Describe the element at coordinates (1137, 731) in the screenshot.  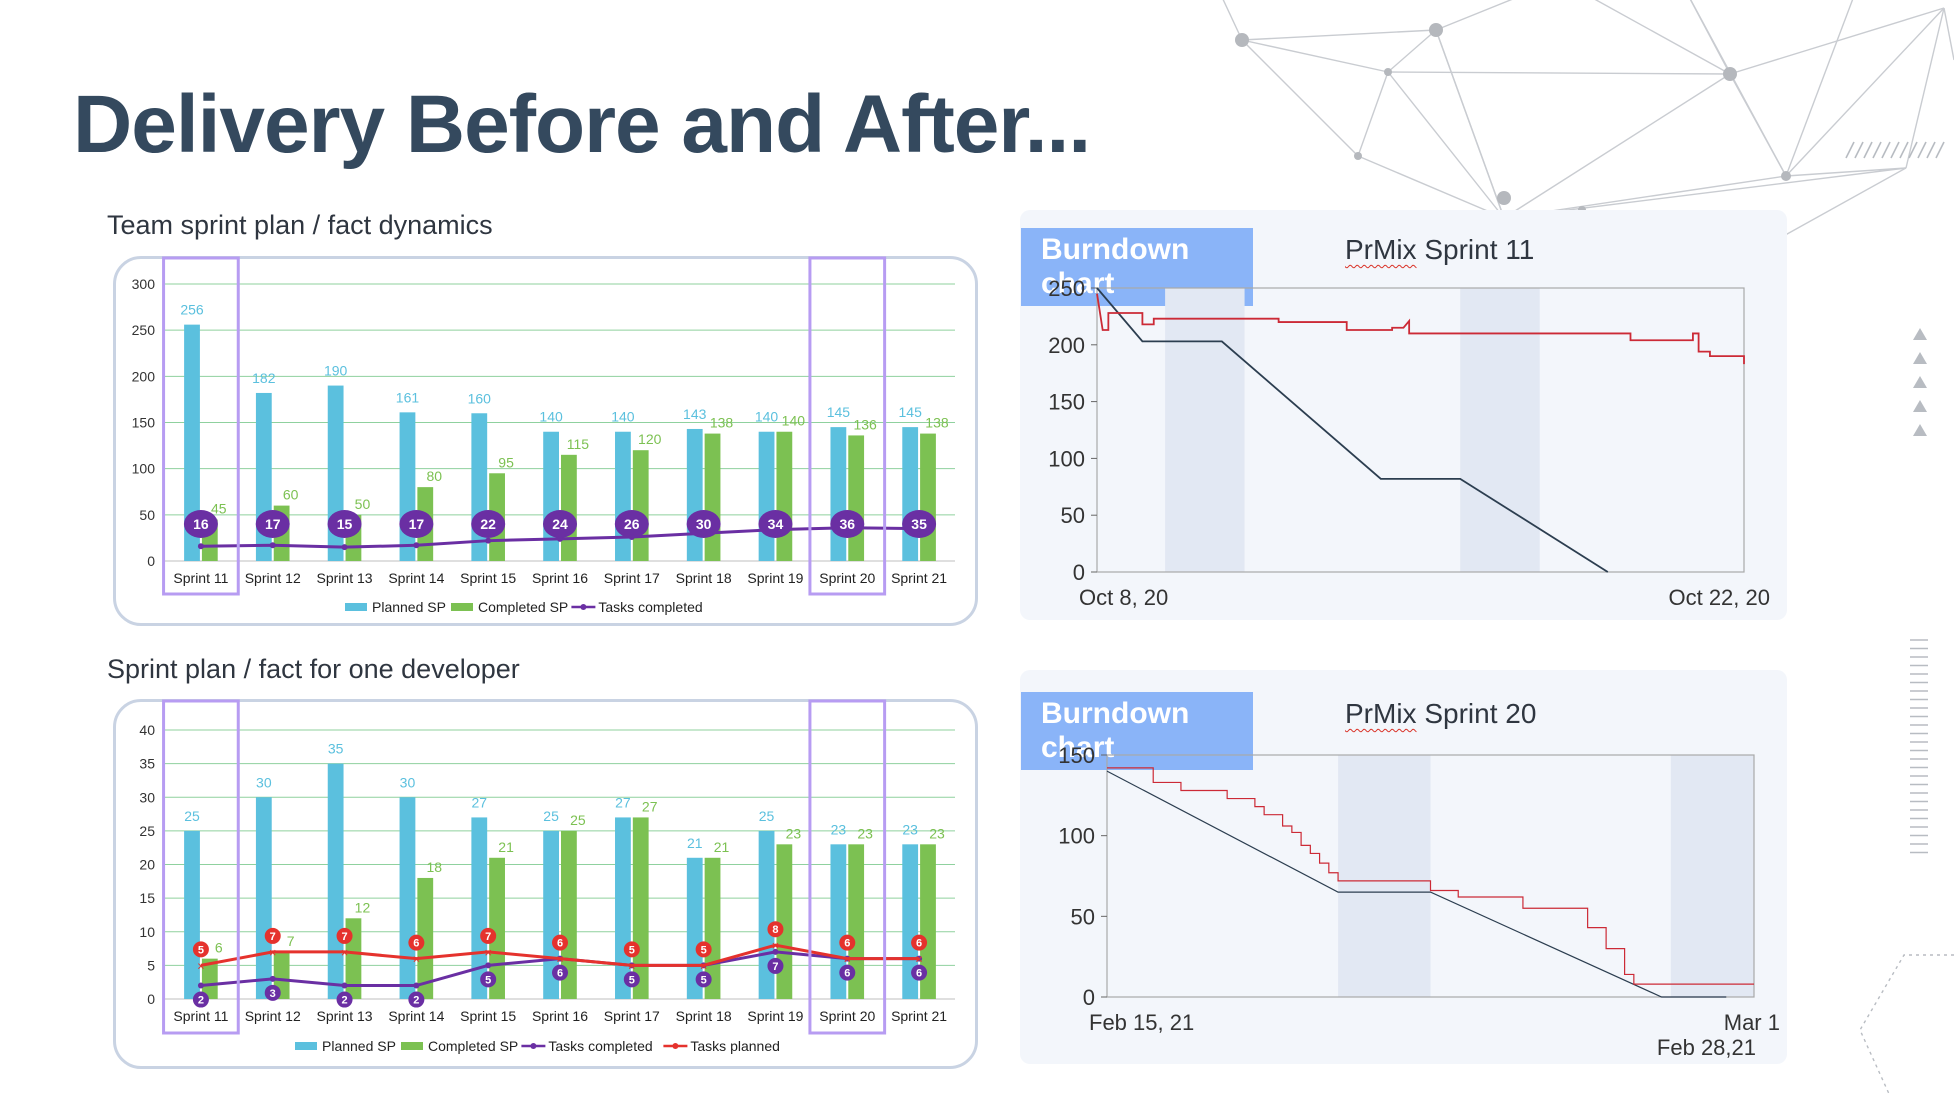
I see `burndown-badge-2: Burndown chart` at that location.